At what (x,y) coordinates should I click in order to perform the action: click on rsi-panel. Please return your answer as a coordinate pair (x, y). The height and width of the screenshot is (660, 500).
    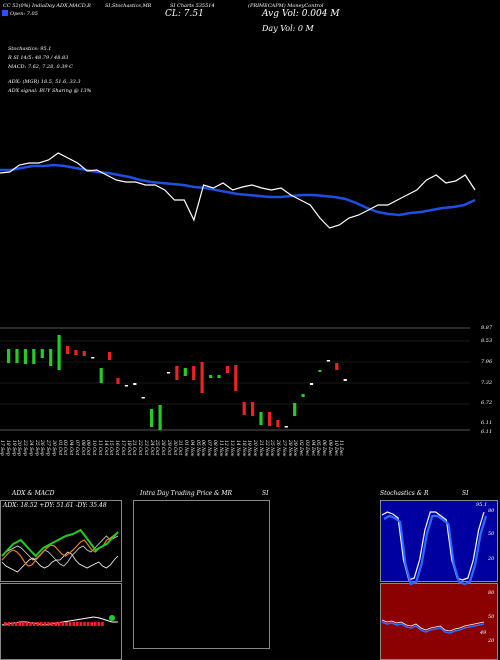
    Looking at the image, I should click on (439, 621).